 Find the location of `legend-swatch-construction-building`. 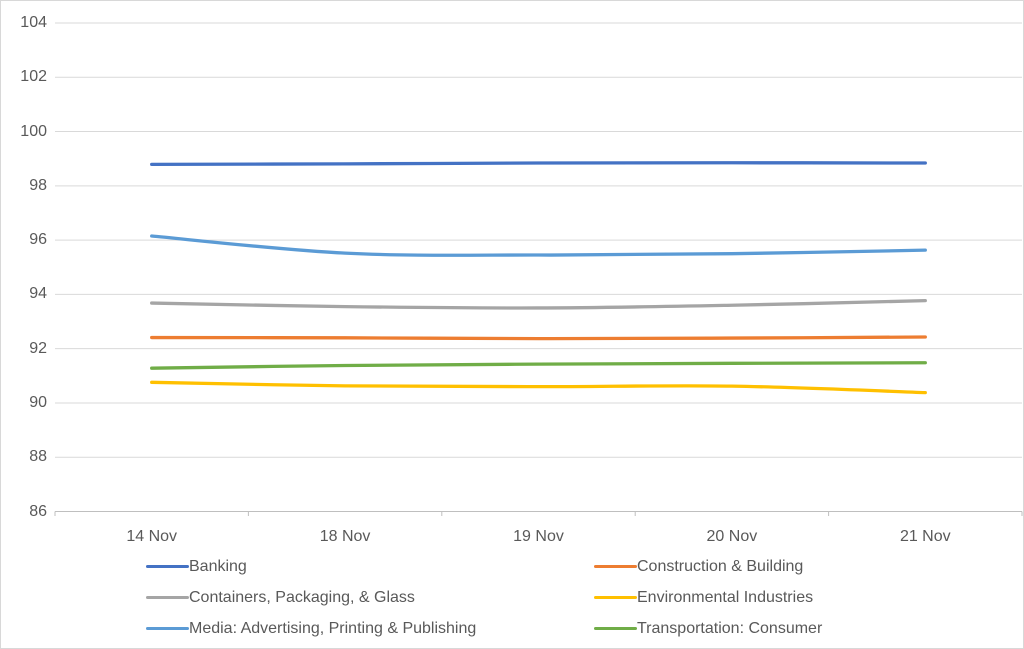

legend-swatch-construction-building is located at coordinates (615, 566).